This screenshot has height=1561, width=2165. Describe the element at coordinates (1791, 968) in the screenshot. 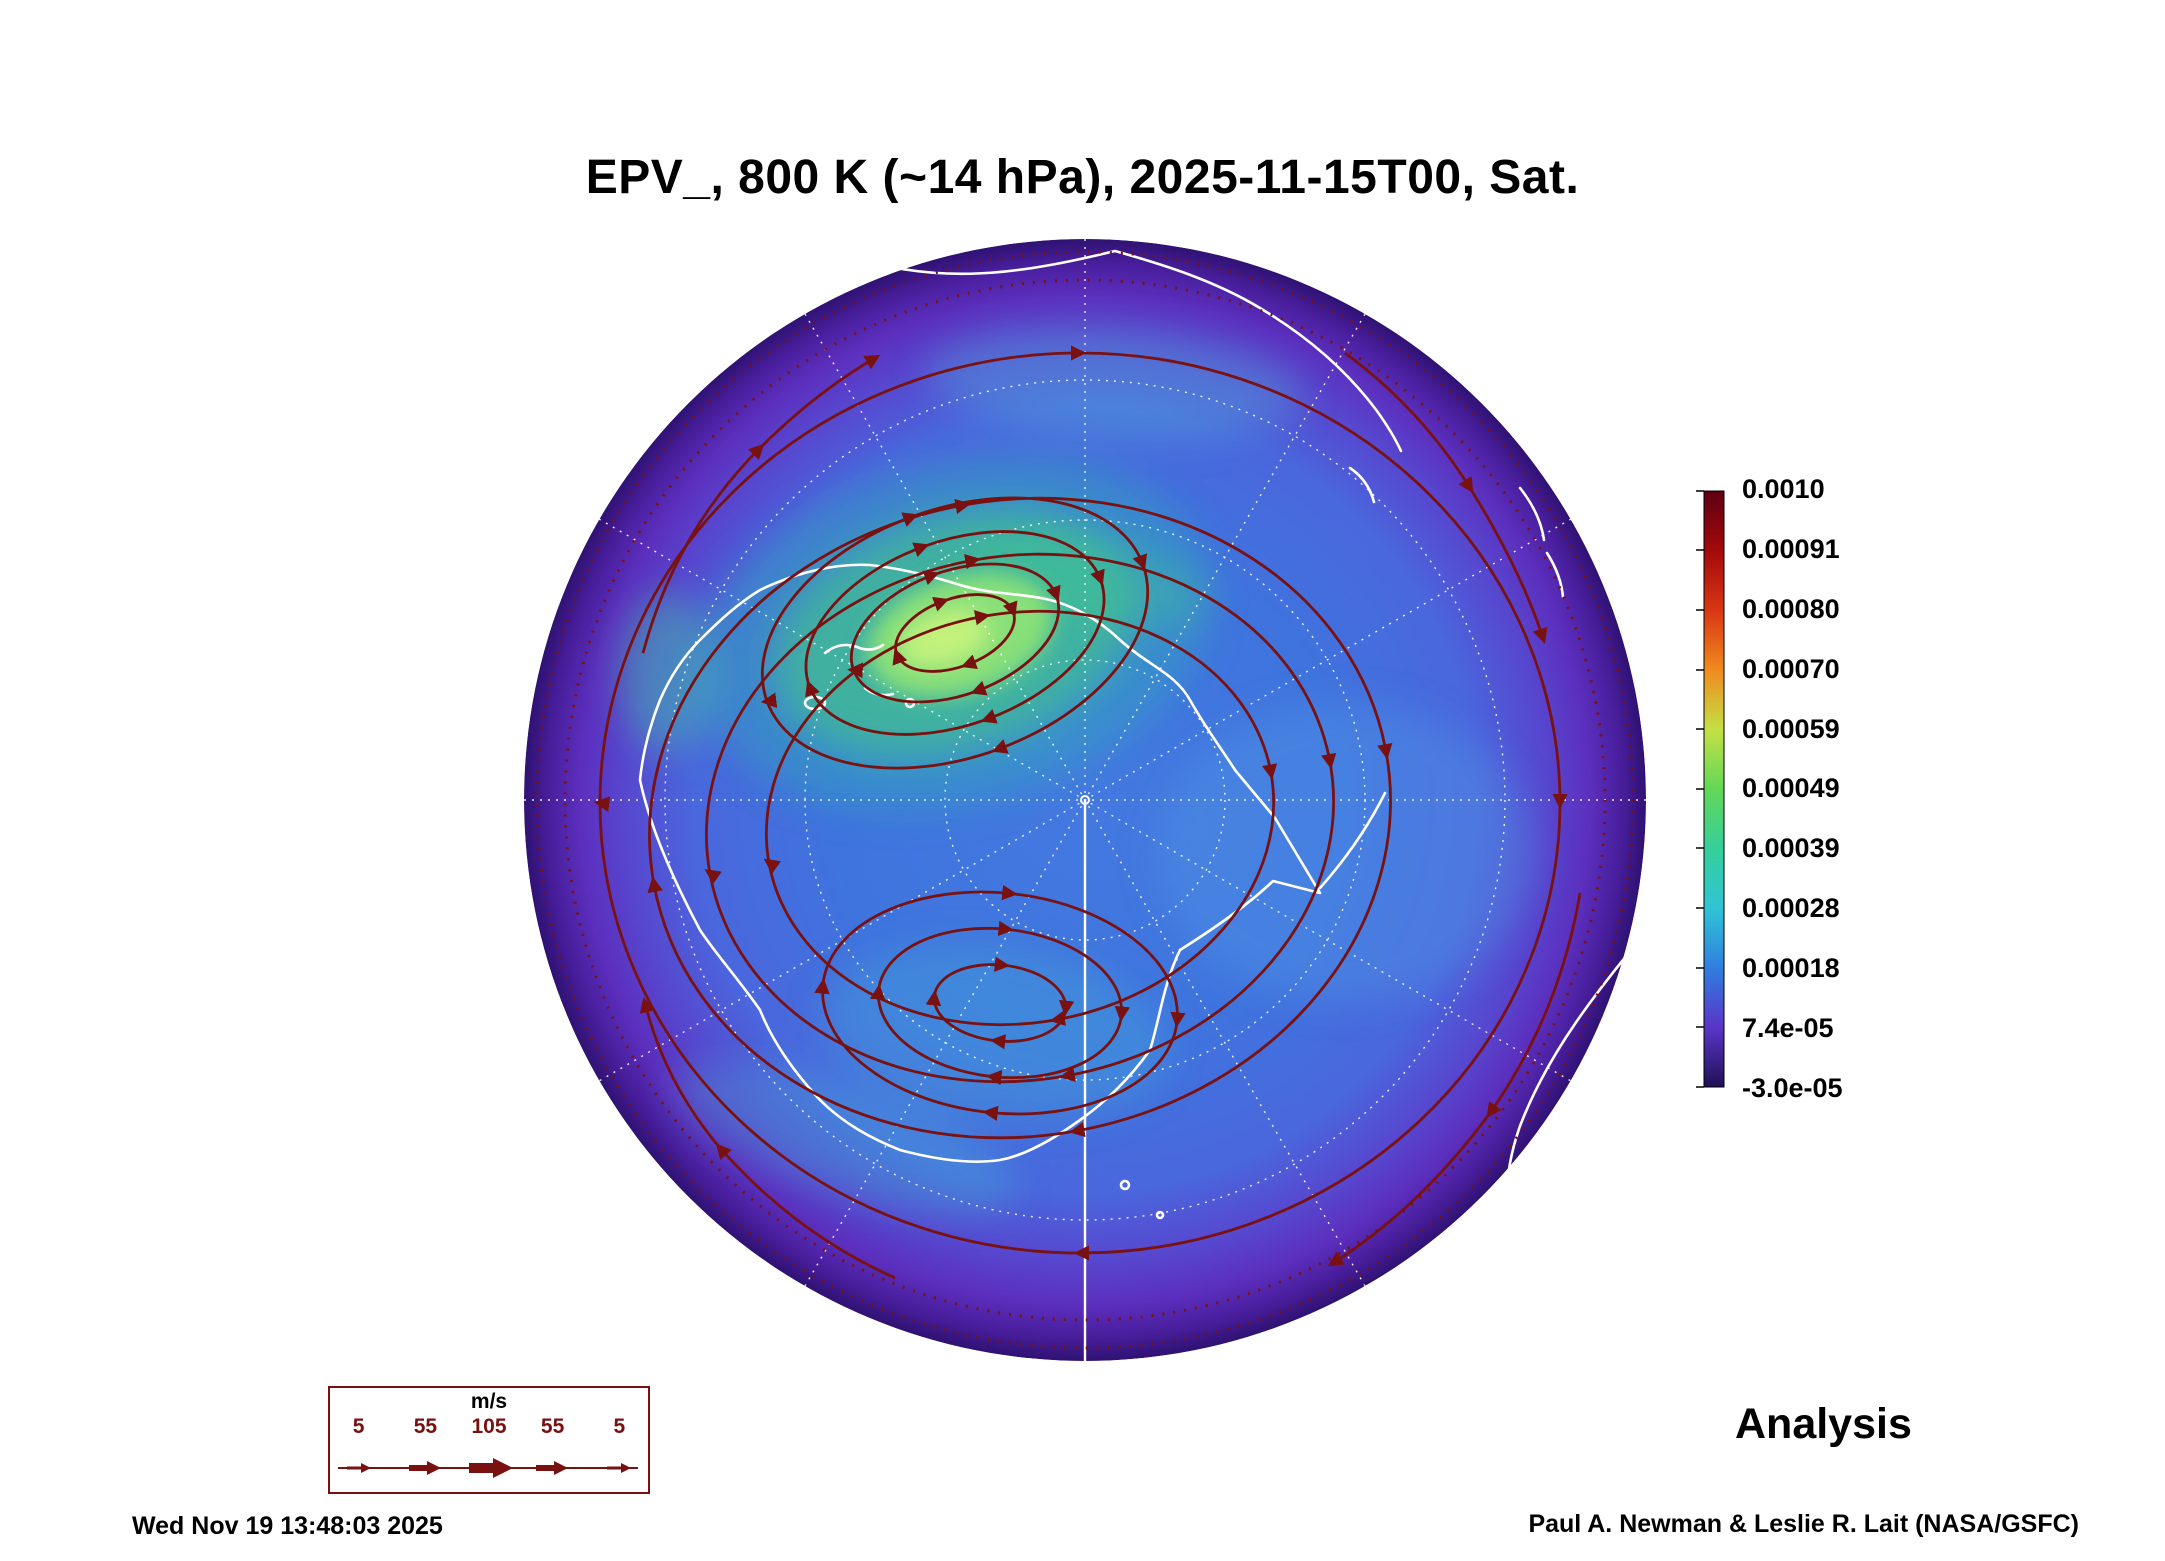

I see `colorbar-tick-label: 0.00018` at that location.